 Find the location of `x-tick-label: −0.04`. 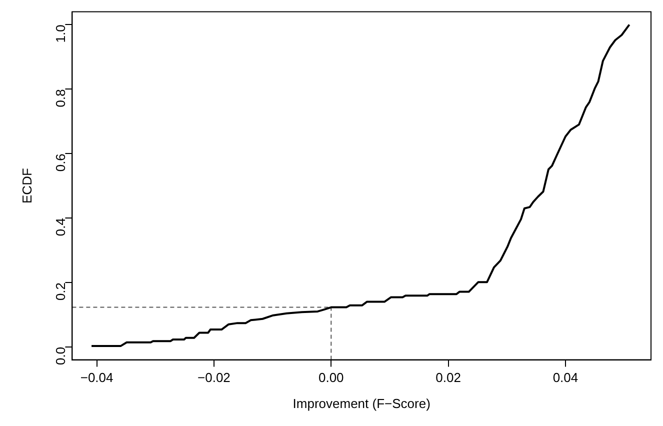

x-tick-label: −0.04 is located at coordinates (97, 378).